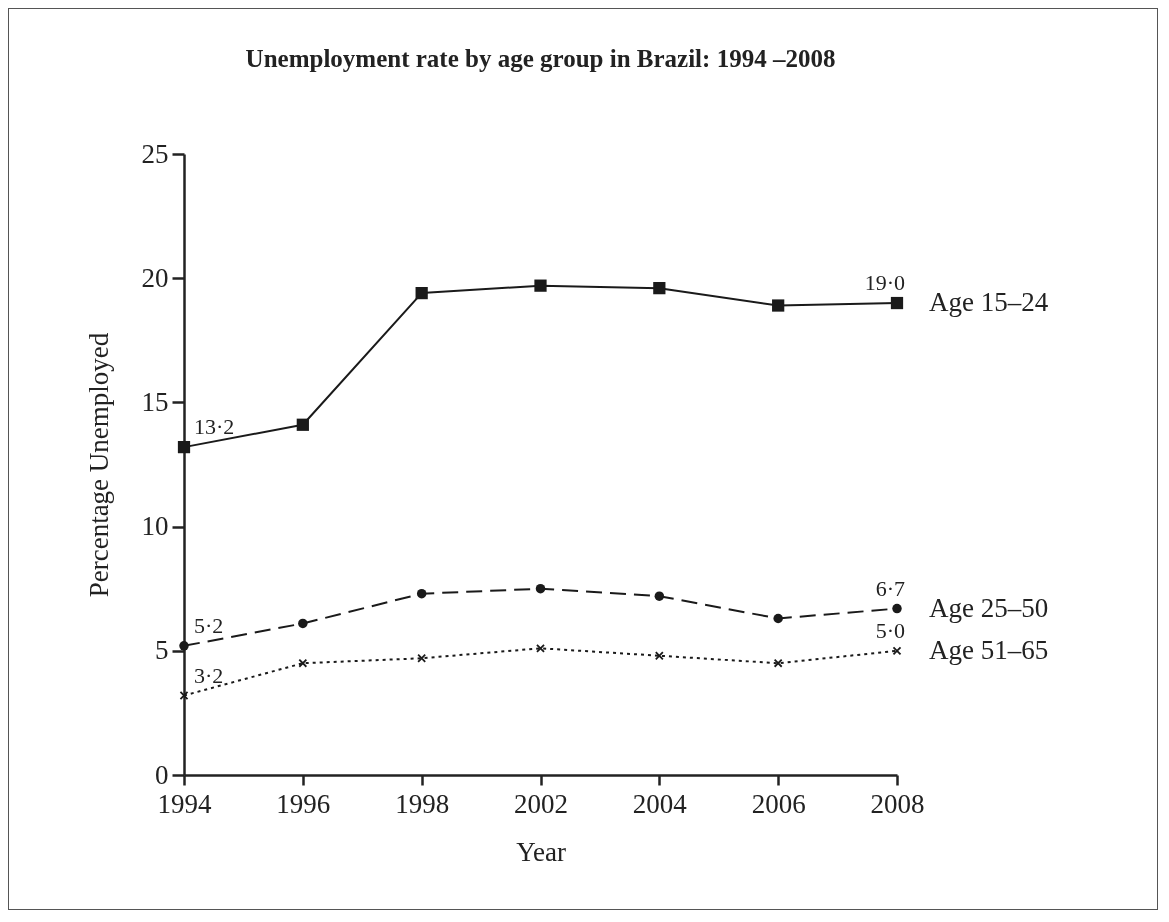 This screenshot has height=922, width=1169. What do you see at coordinates (540, 58) in the screenshot?
I see `chart-title: Unemployment rate by age group in Brazil: 1994 –2008` at bounding box center [540, 58].